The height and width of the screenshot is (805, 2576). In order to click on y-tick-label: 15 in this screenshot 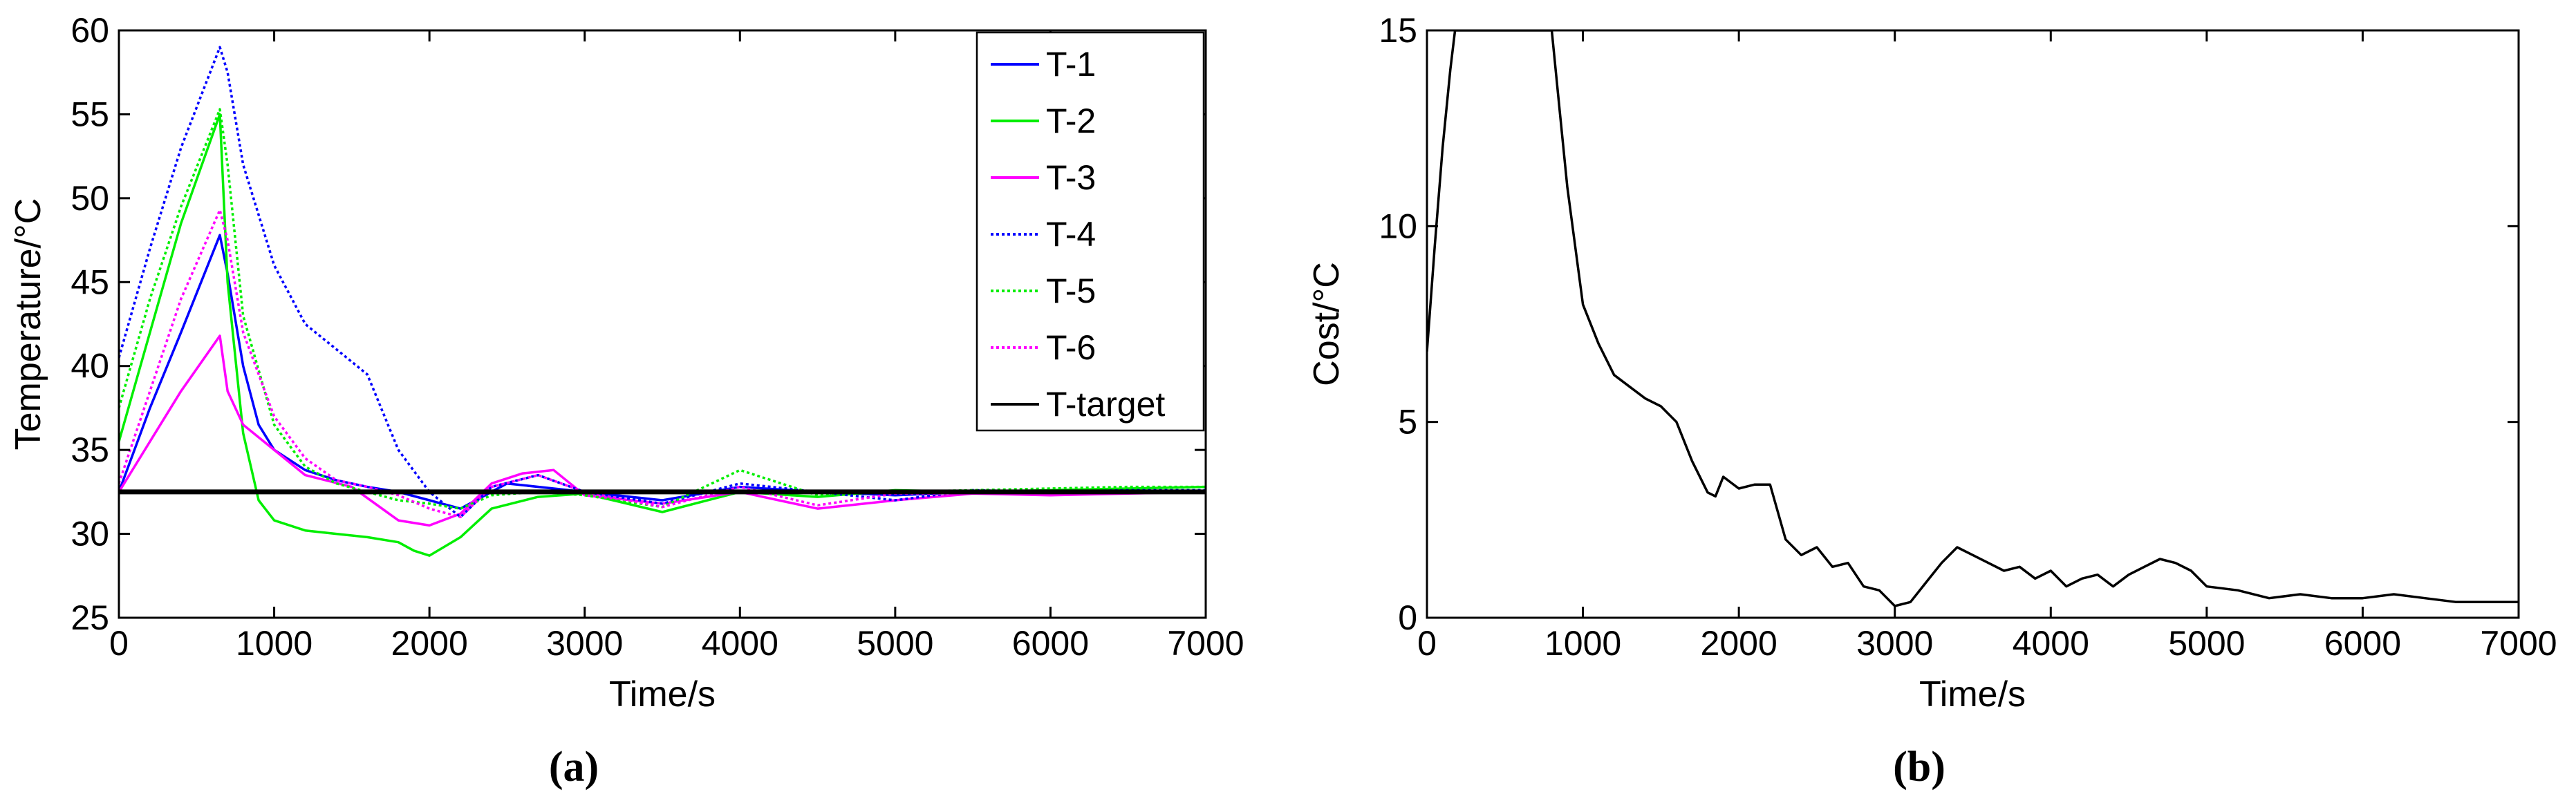, I will do `click(1398, 30)`.